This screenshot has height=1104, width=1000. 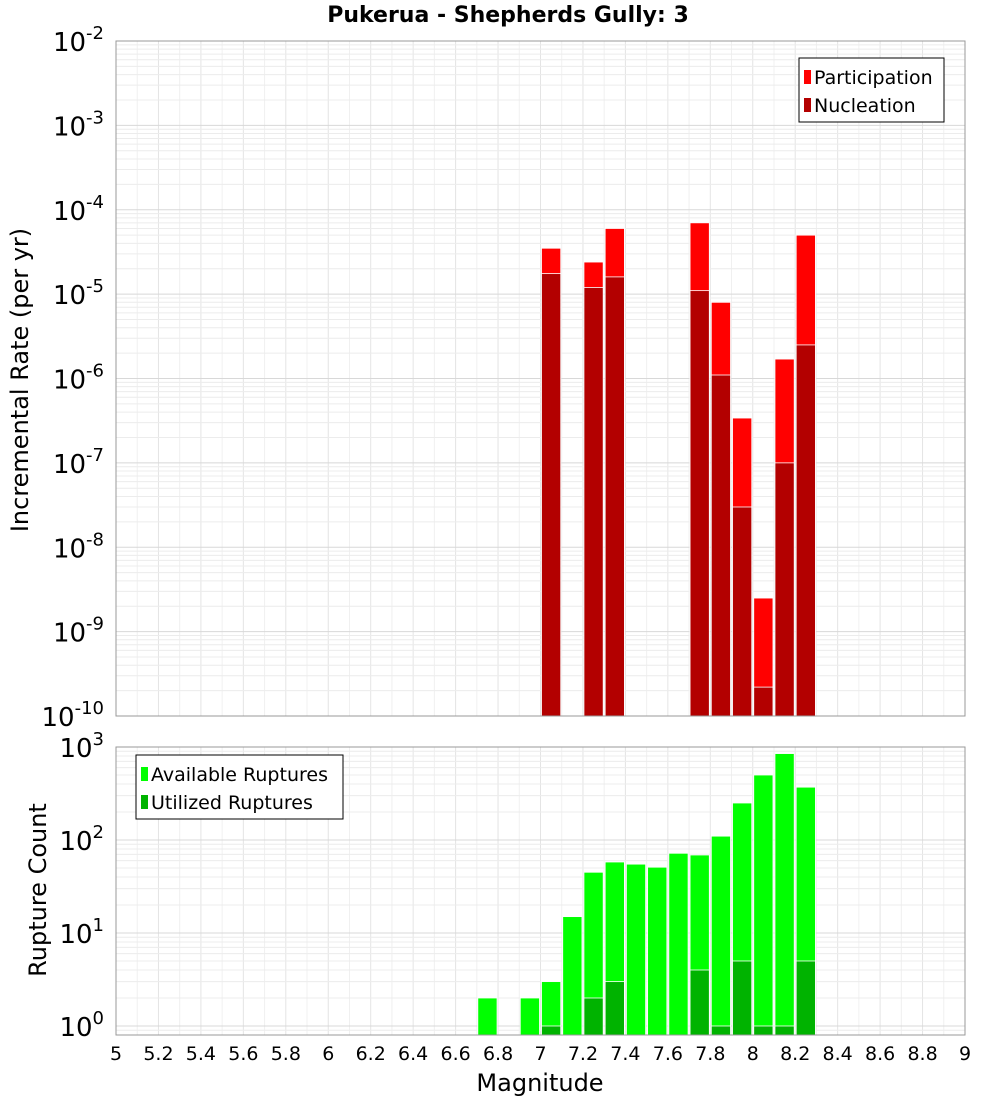 I want to click on bottom-legend-label: Available Ruptures, so click(x=239, y=775).